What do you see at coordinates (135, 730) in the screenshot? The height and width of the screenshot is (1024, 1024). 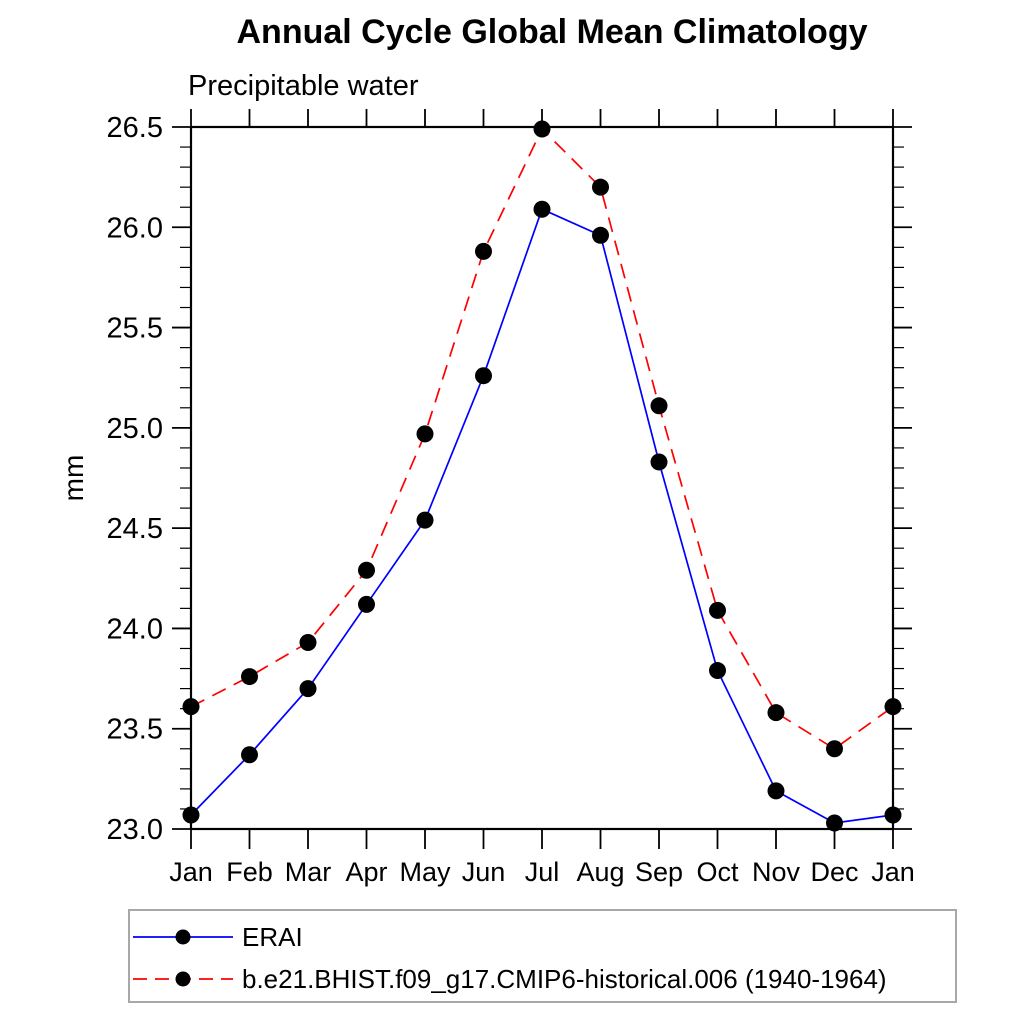 I see `y-tick-label: 23.5` at bounding box center [135, 730].